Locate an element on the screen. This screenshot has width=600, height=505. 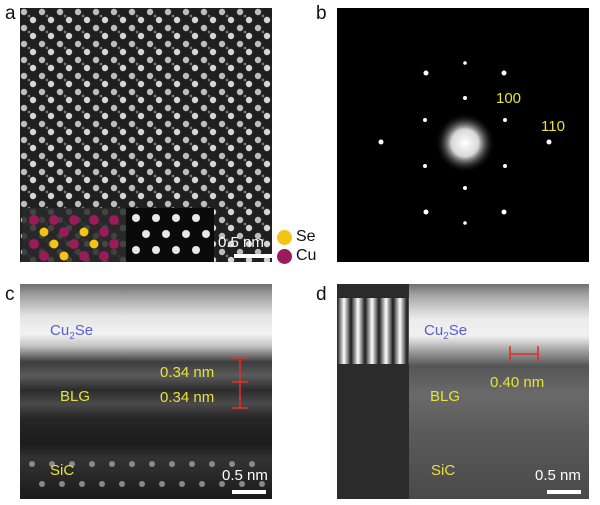
spacing-label-c2: 0.34 nm is located at coordinates (187, 397).